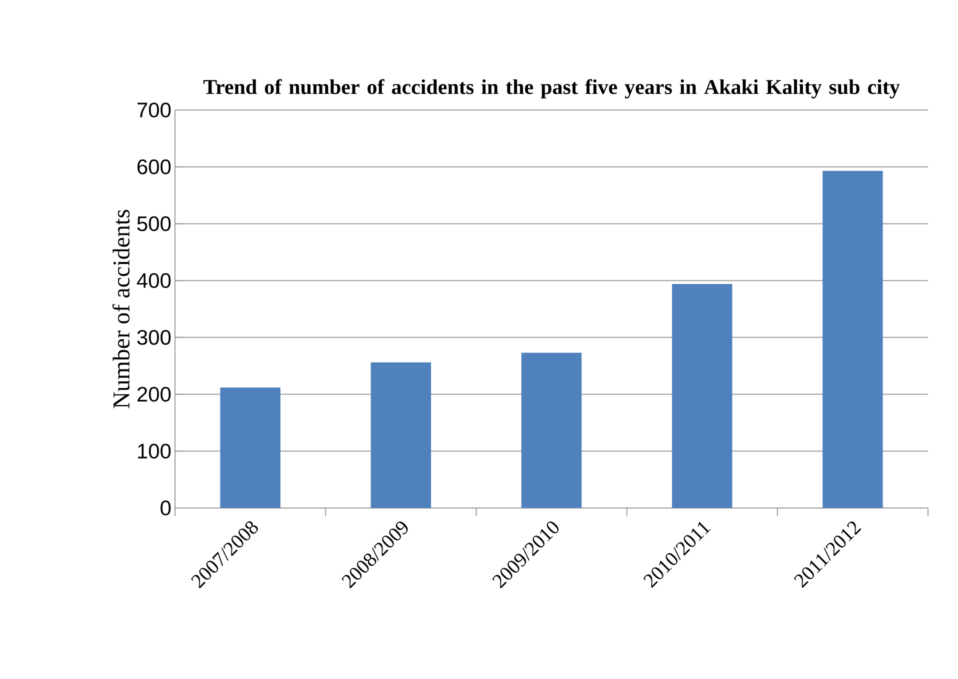  What do you see at coordinates (154, 337) in the screenshot?
I see `y-tick-label: 300` at bounding box center [154, 337].